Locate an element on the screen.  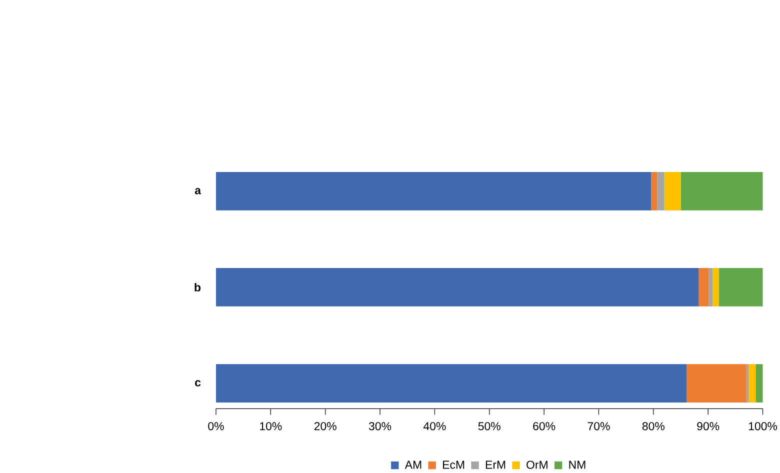
legend-label: OrM is located at coordinates (537, 464).